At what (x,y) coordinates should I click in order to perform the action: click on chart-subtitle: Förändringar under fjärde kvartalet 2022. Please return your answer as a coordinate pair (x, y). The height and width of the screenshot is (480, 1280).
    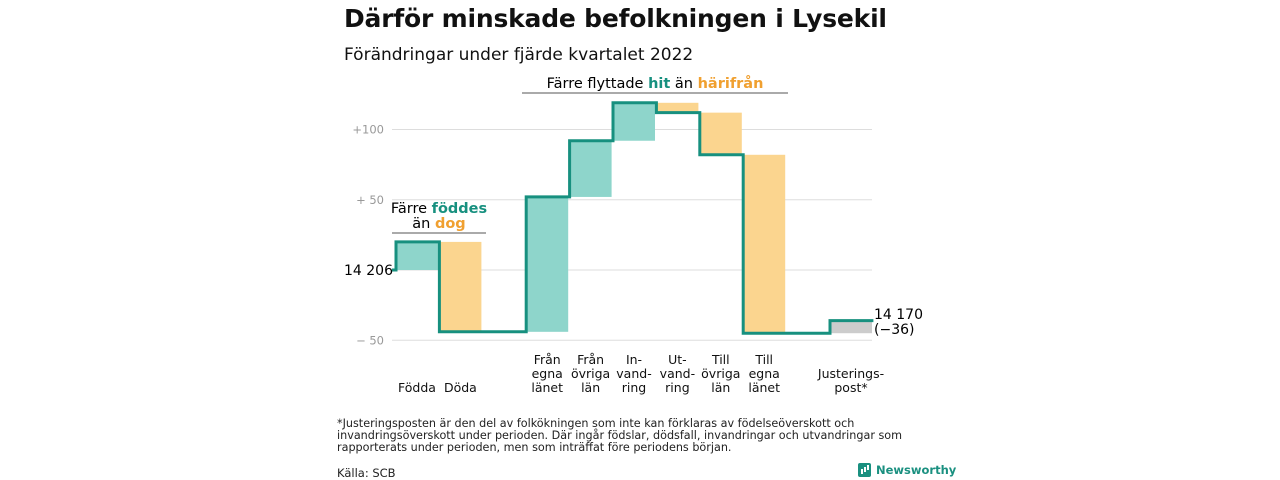
    Looking at the image, I should click on (519, 55).